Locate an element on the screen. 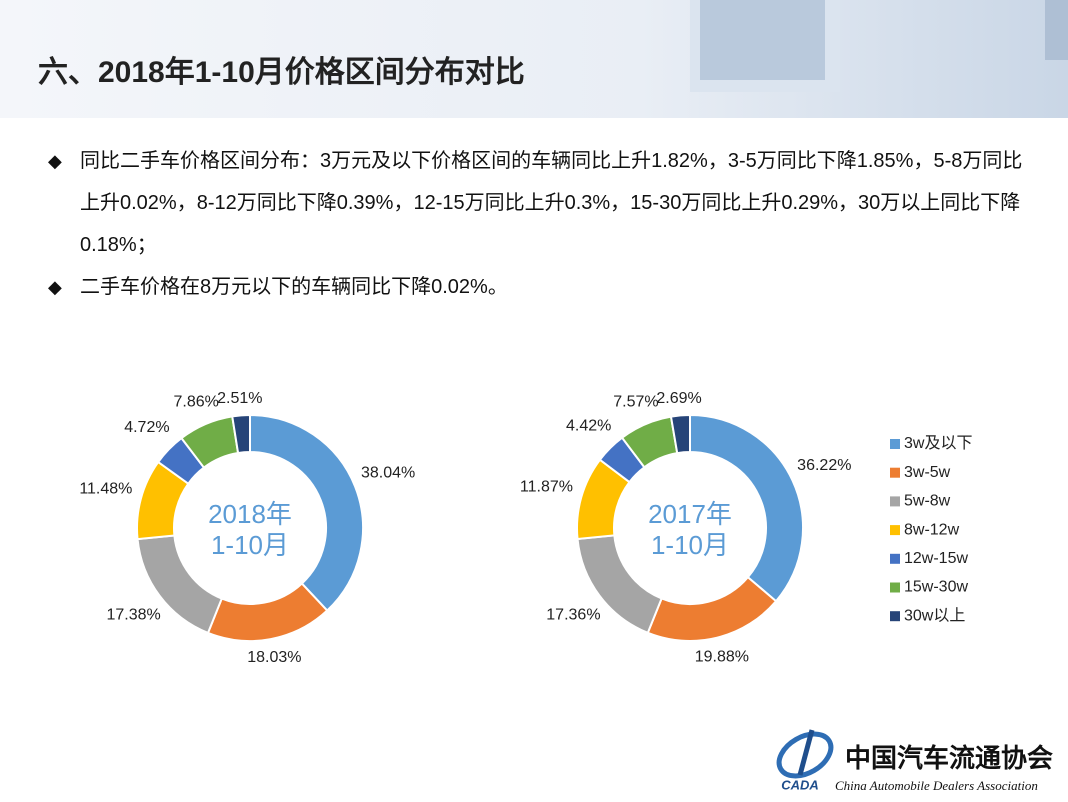  data-label: 7.86% is located at coordinates (196, 402).